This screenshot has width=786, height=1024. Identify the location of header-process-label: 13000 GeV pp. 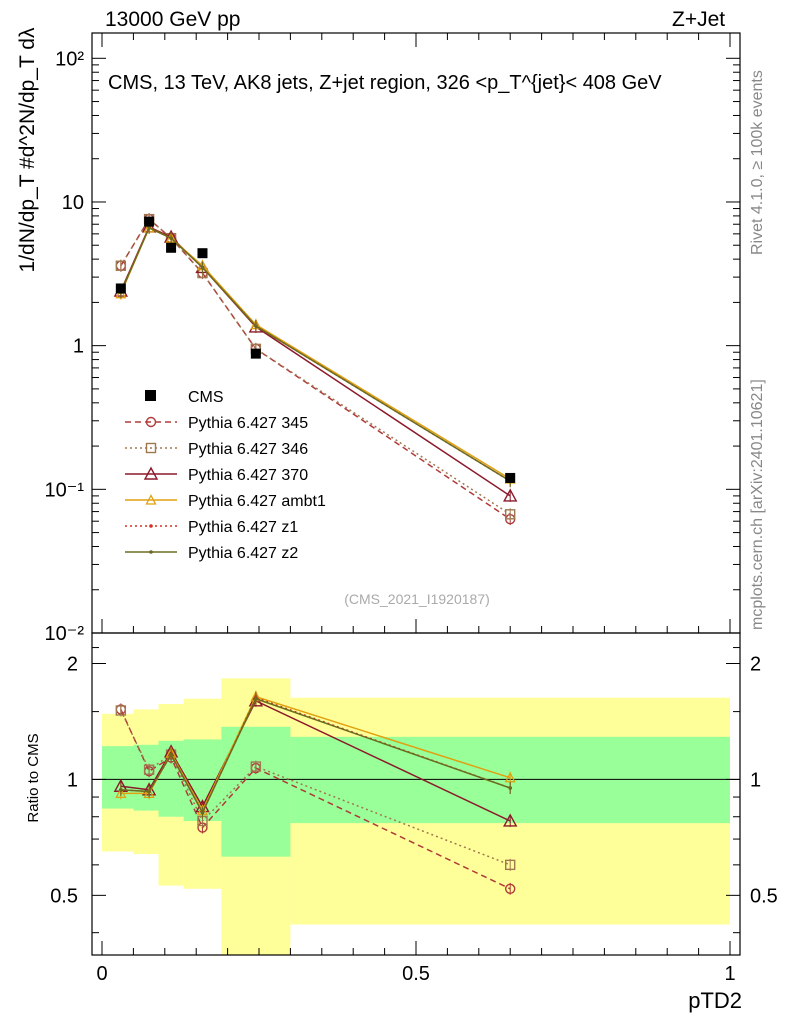
(173, 19).